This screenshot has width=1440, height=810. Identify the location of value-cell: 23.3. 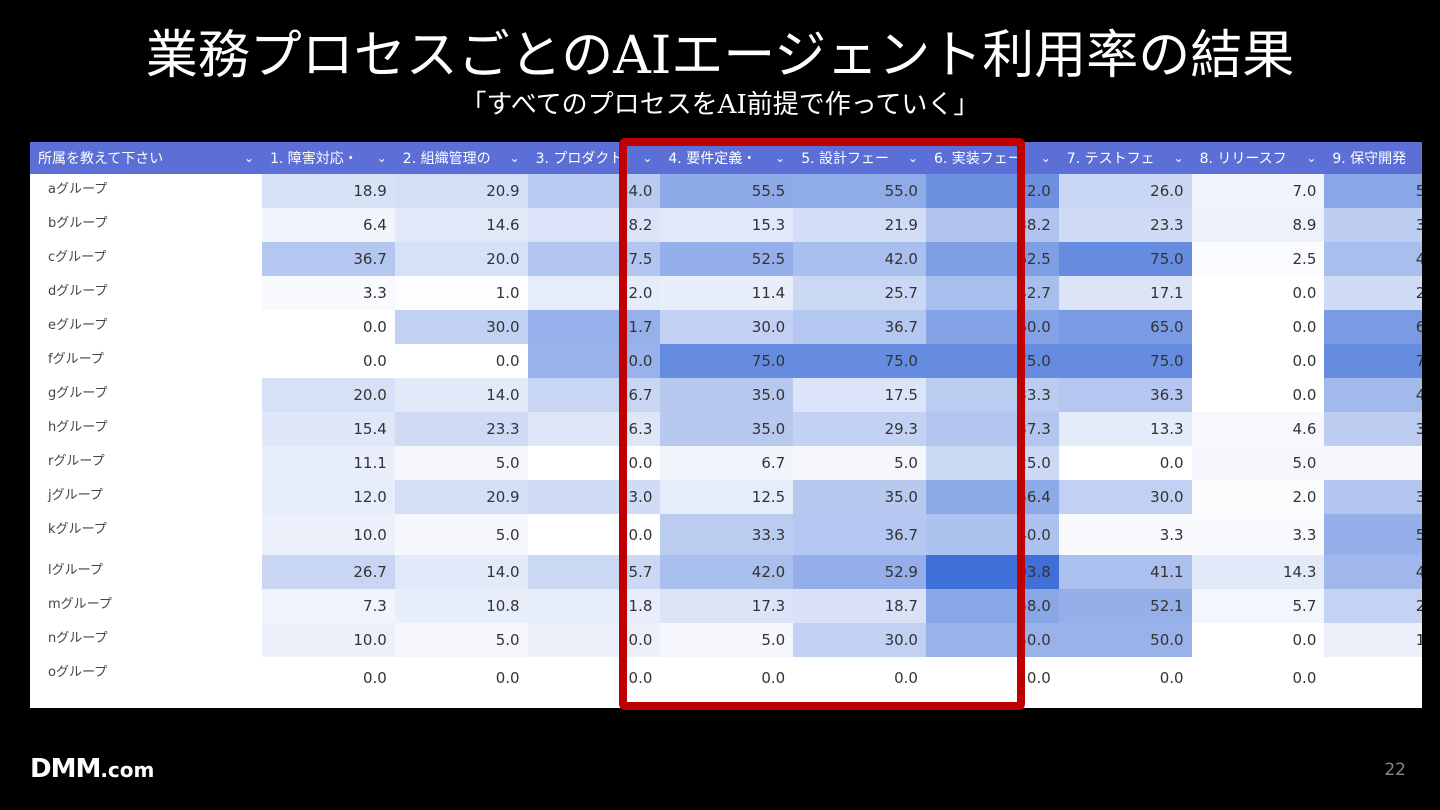
(1125, 225).